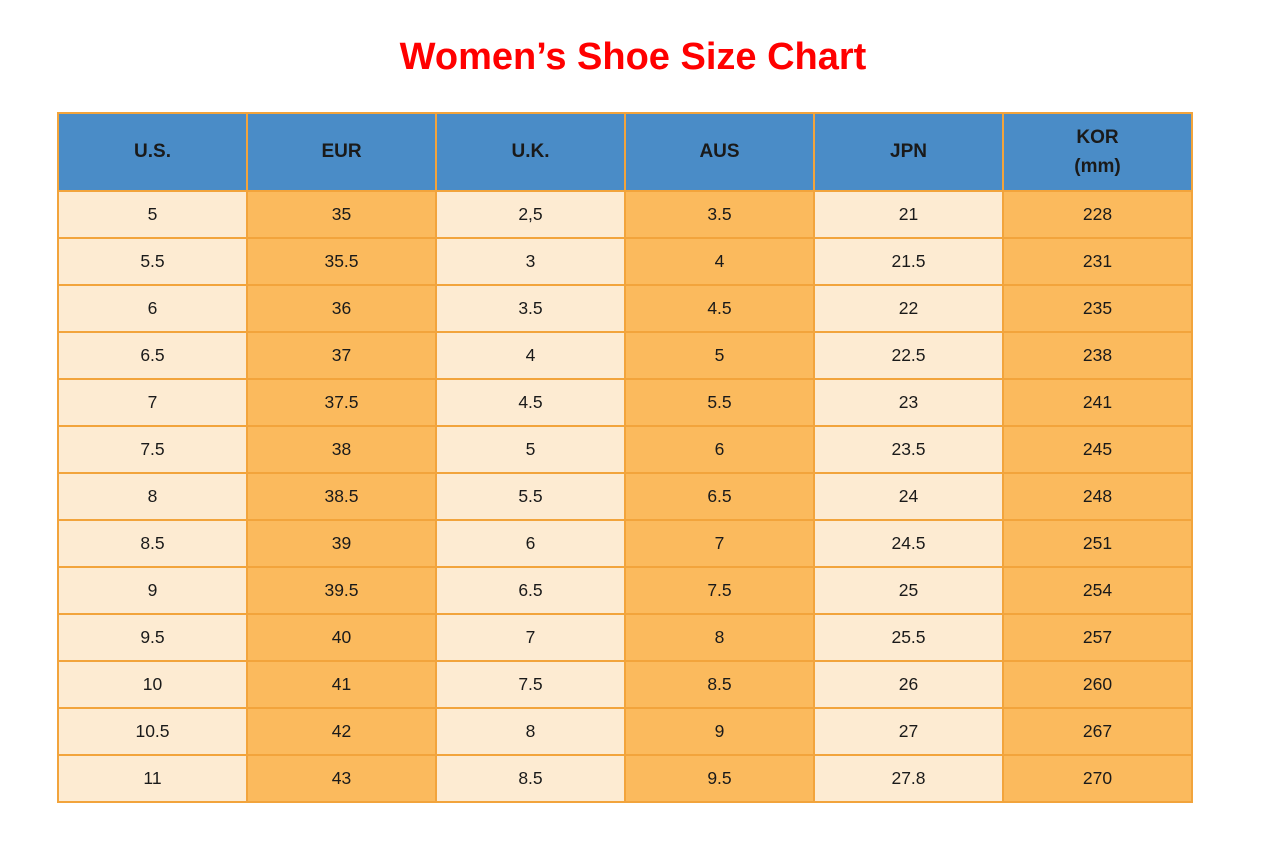  Describe the element at coordinates (1097, 137) in the screenshot. I see `column-header-label: KOR` at that location.